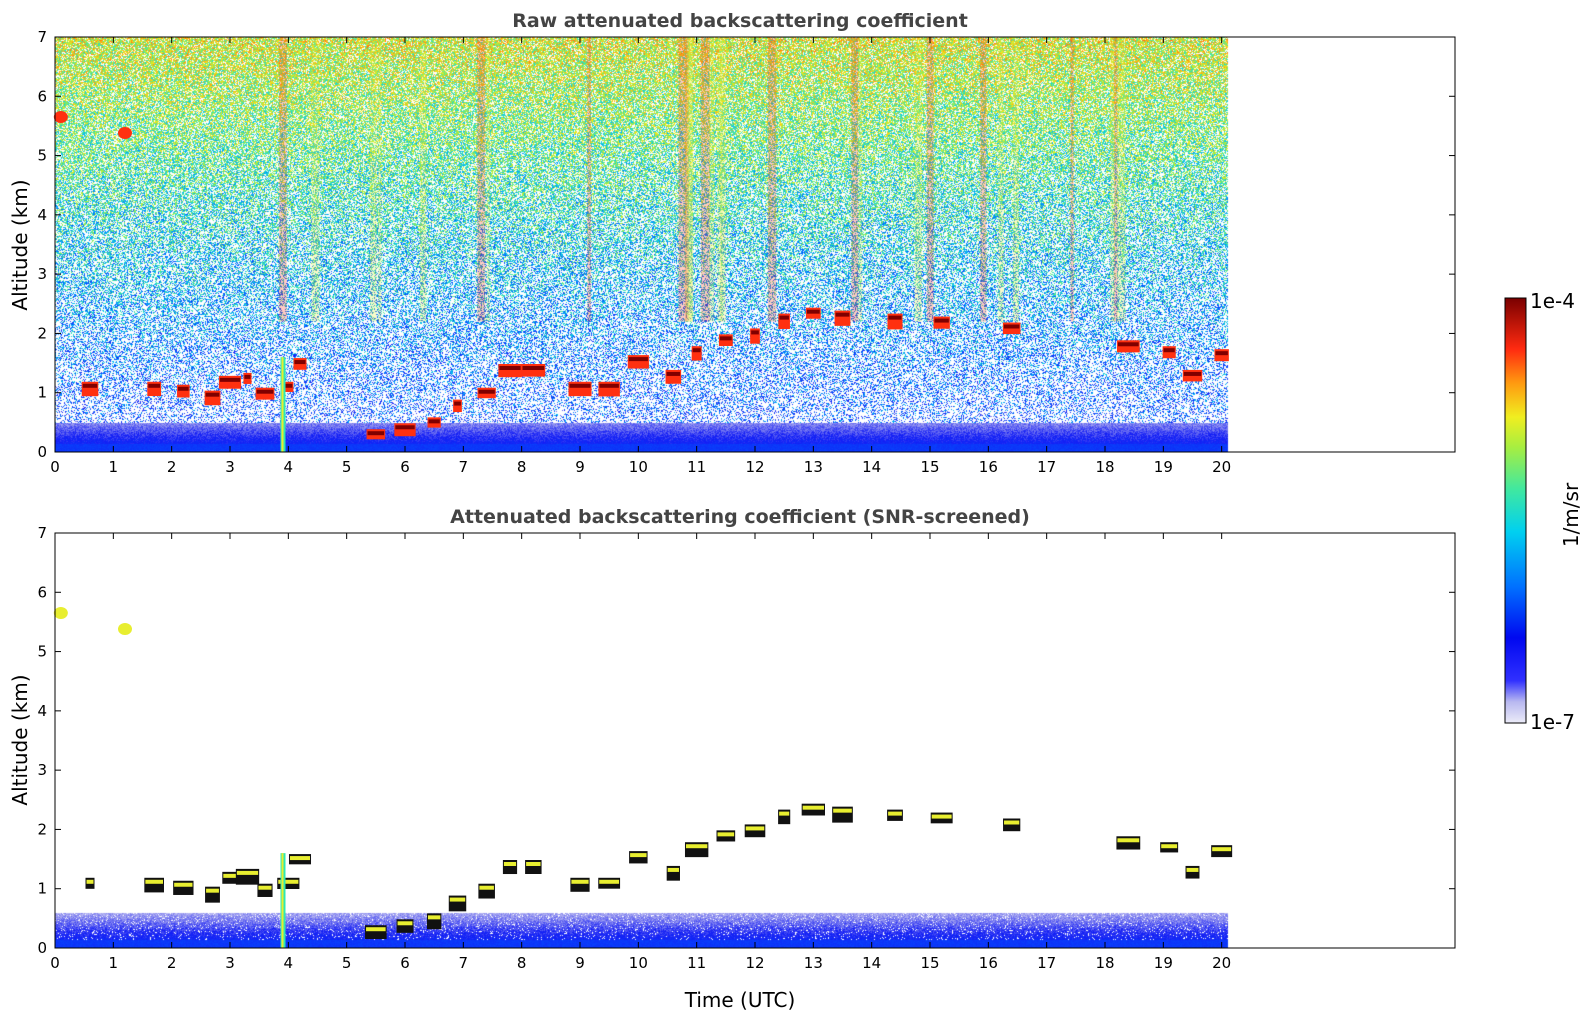 The width and height of the screenshot is (1595, 1020). What do you see at coordinates (871, 467) in the screenshot?
I see `x-tick-label: 14` at bounding box center [871, 467].